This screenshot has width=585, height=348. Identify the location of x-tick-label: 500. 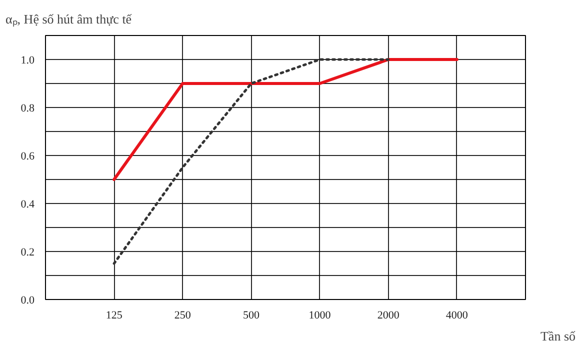
(251, 316).